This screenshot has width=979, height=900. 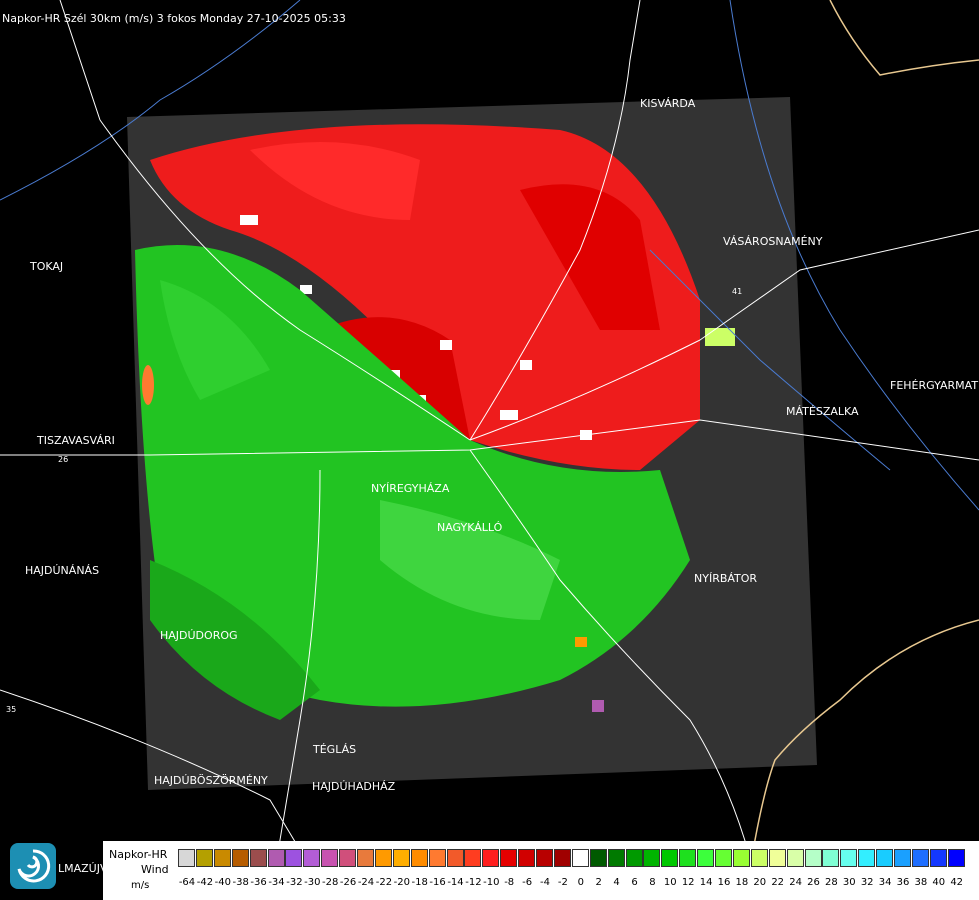 I want to click on legend-tick-label: 40, so click(x=939, y=882).